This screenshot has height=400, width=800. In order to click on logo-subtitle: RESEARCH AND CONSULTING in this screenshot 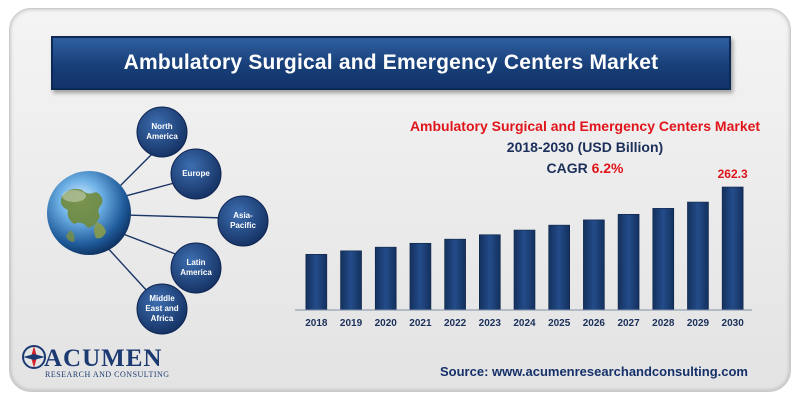, I will do `click(107, 374)`.